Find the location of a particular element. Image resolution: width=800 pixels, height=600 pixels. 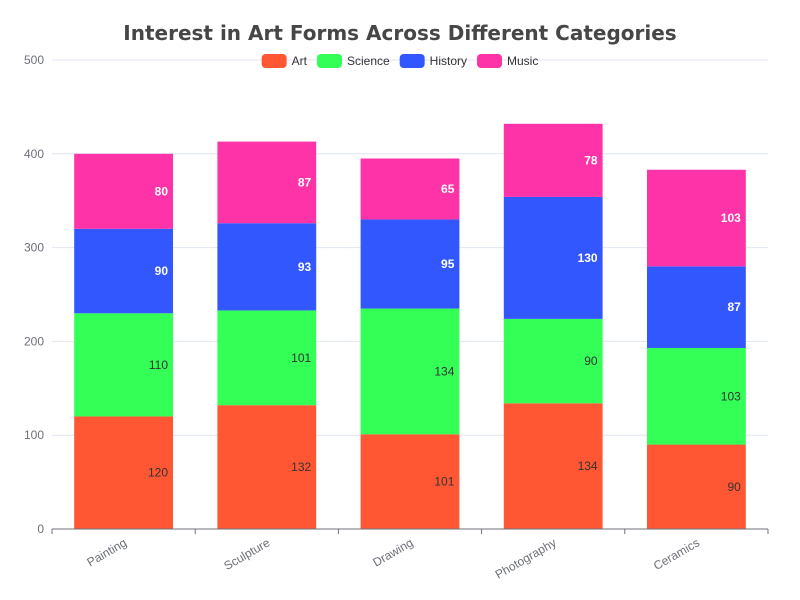

x-tick-label: Drawing is located at coordinates (392, 552).